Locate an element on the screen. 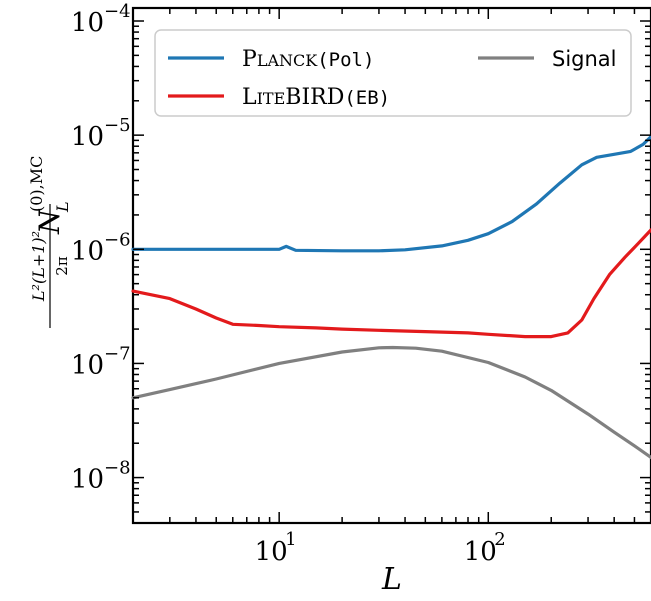 The height and width of the screenshot is (601, 651). y-tick-label-exponent: −8 is located at coordinates (117, 468).